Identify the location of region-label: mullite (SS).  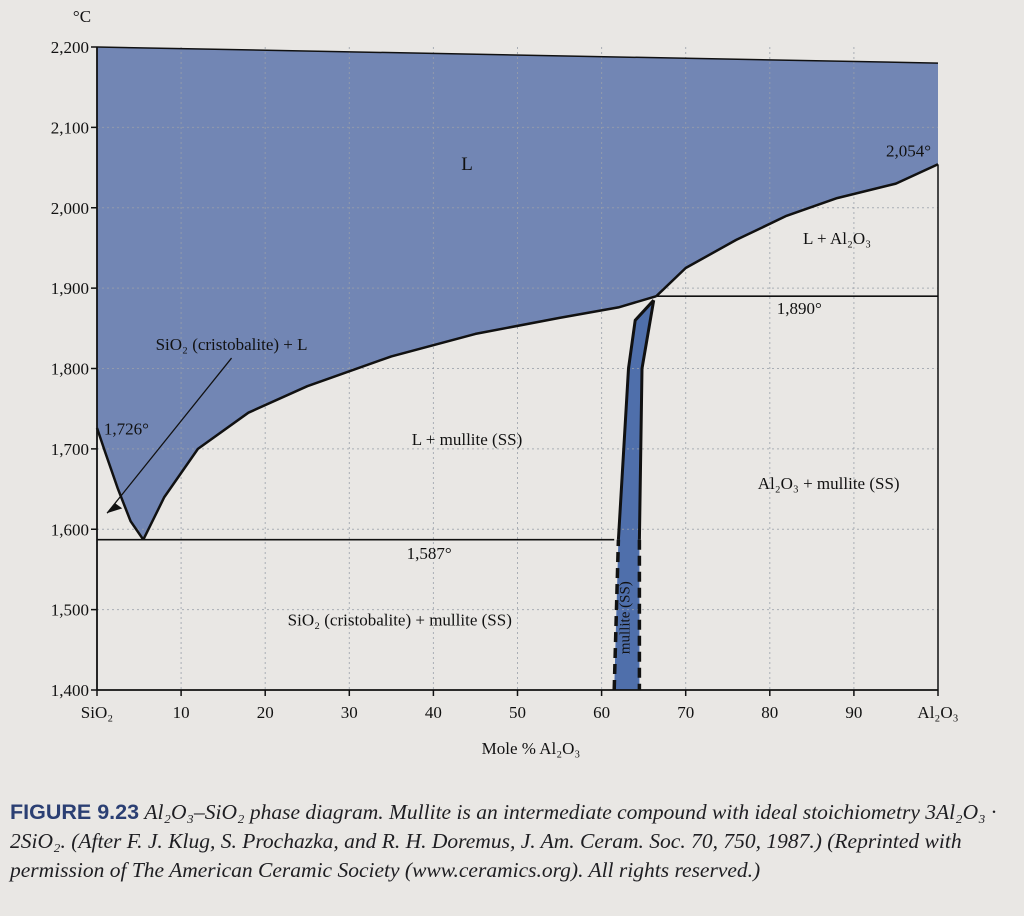
(625, 617).